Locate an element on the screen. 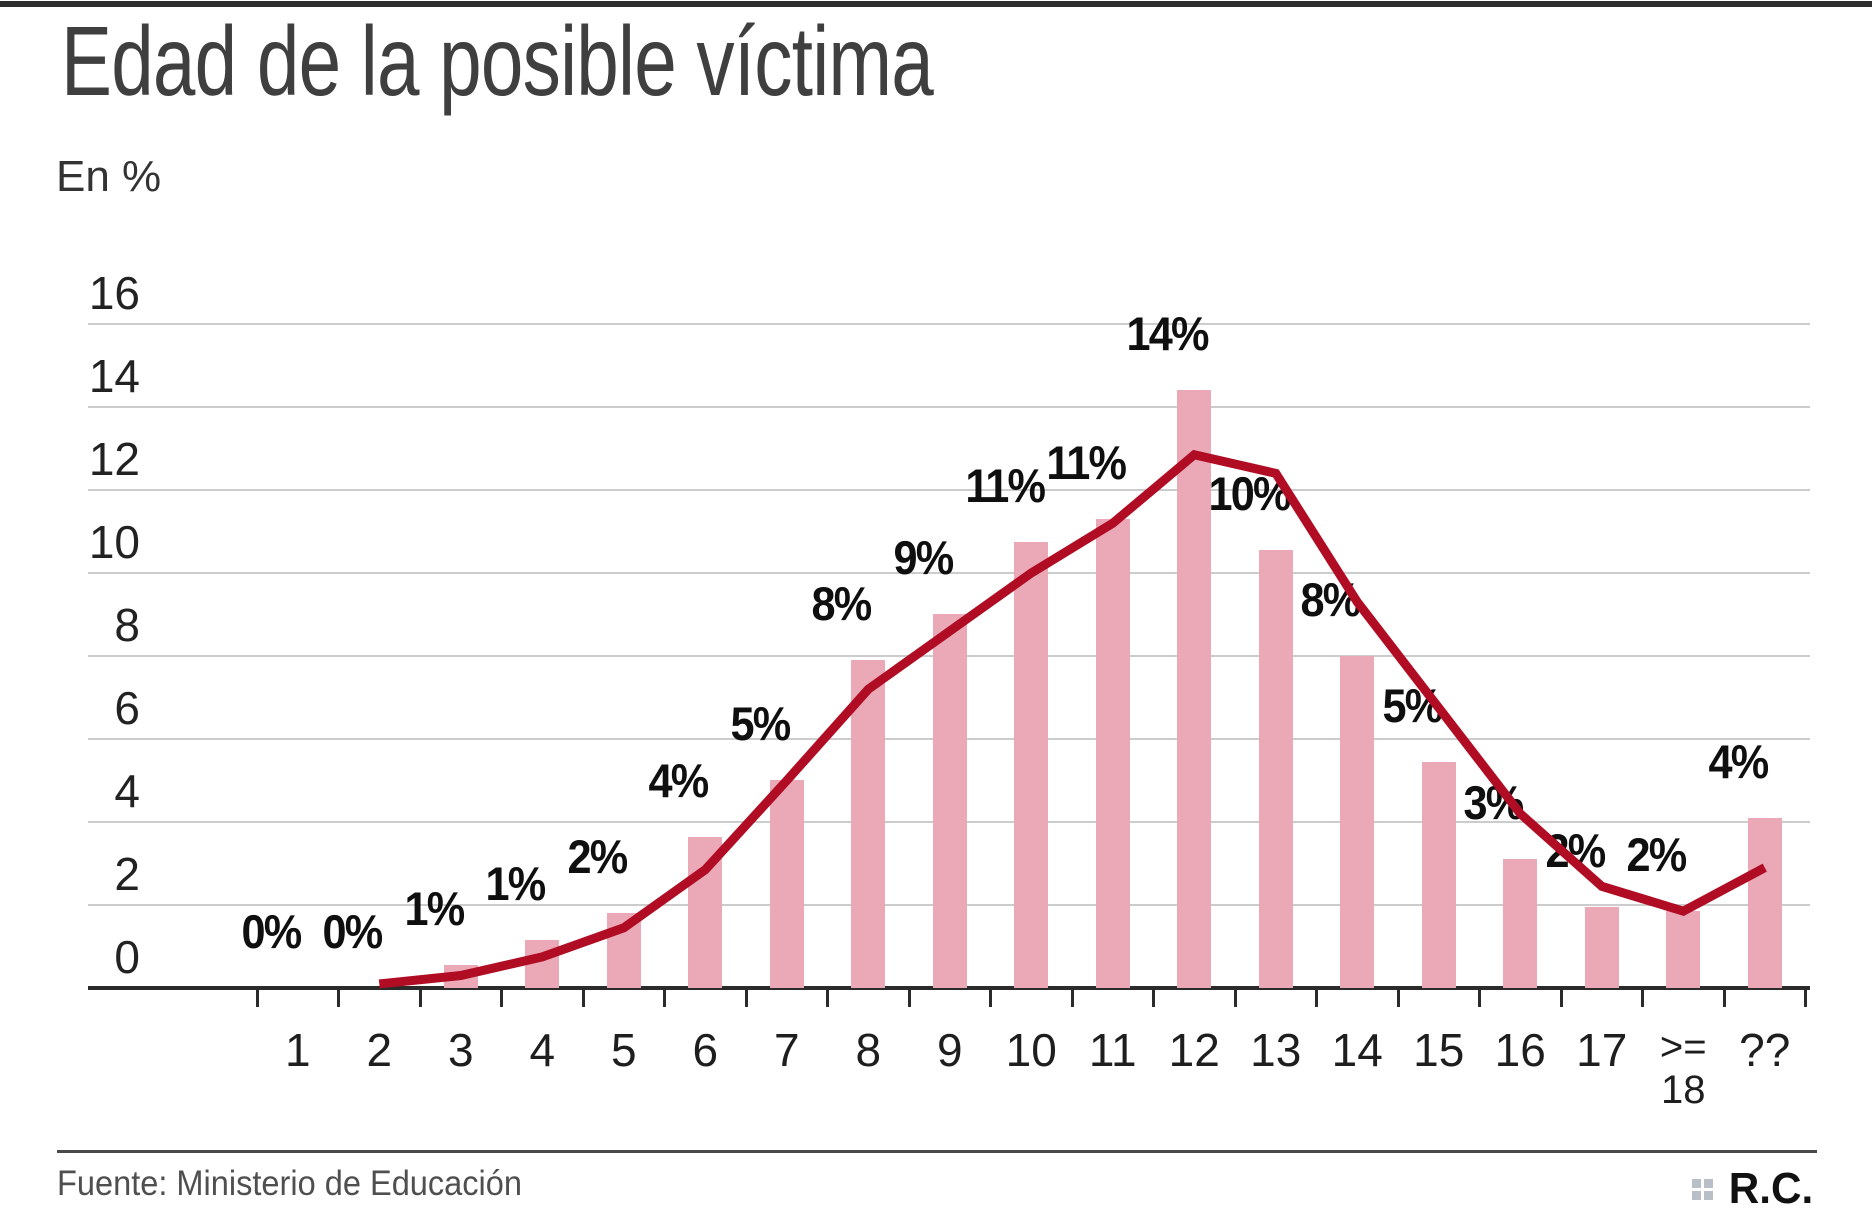 This screenshot has width=1872, height=1218. x-axis-label: 3 is located at coordinates (460, 1050).